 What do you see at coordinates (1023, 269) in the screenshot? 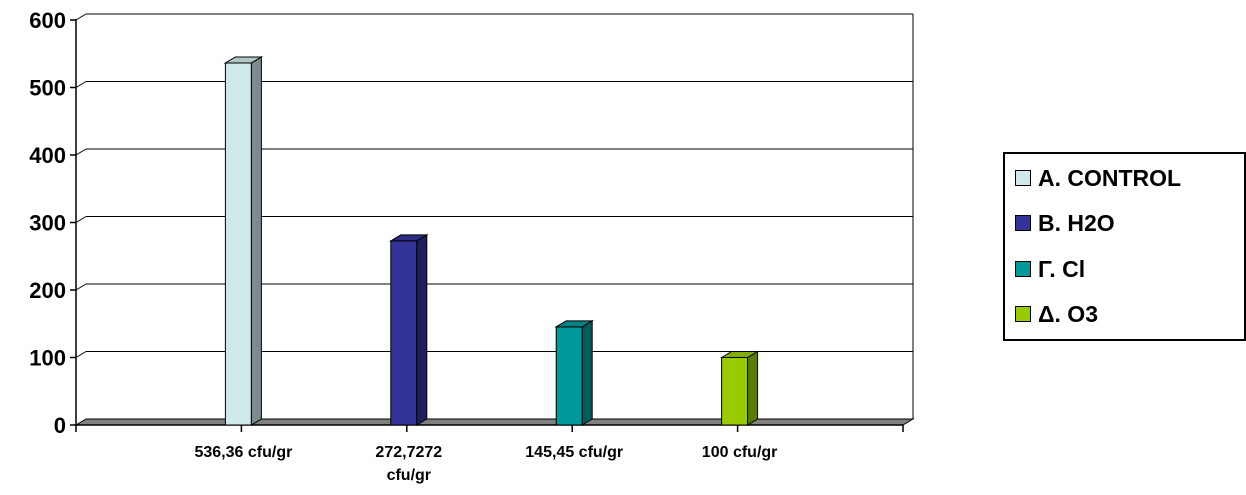
I see `legend-swatch-cl` at bounding box center [1023, 269].